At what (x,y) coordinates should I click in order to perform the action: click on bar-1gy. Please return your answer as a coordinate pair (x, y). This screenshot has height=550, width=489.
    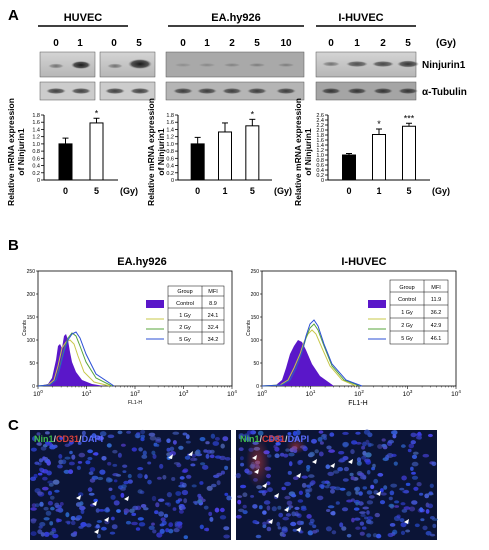
    Looking at the image, I should click on (379, 157).